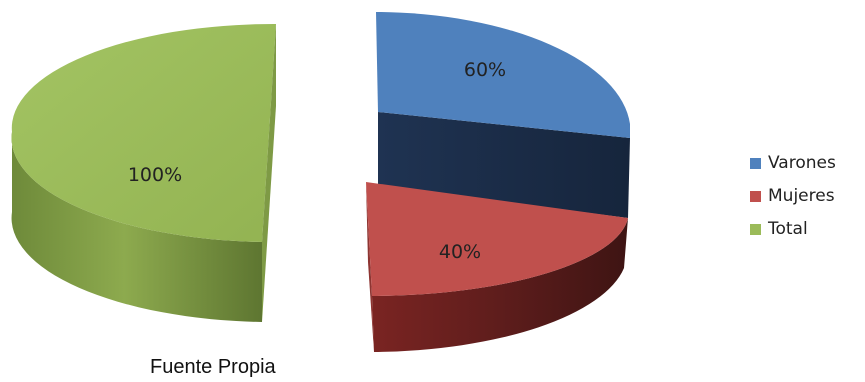 Image resolution: width=865 pixels, height=382 pixels. Describe the element at coordinates (136, 227) in the screenshot. I see `slice-total-side` at that location.